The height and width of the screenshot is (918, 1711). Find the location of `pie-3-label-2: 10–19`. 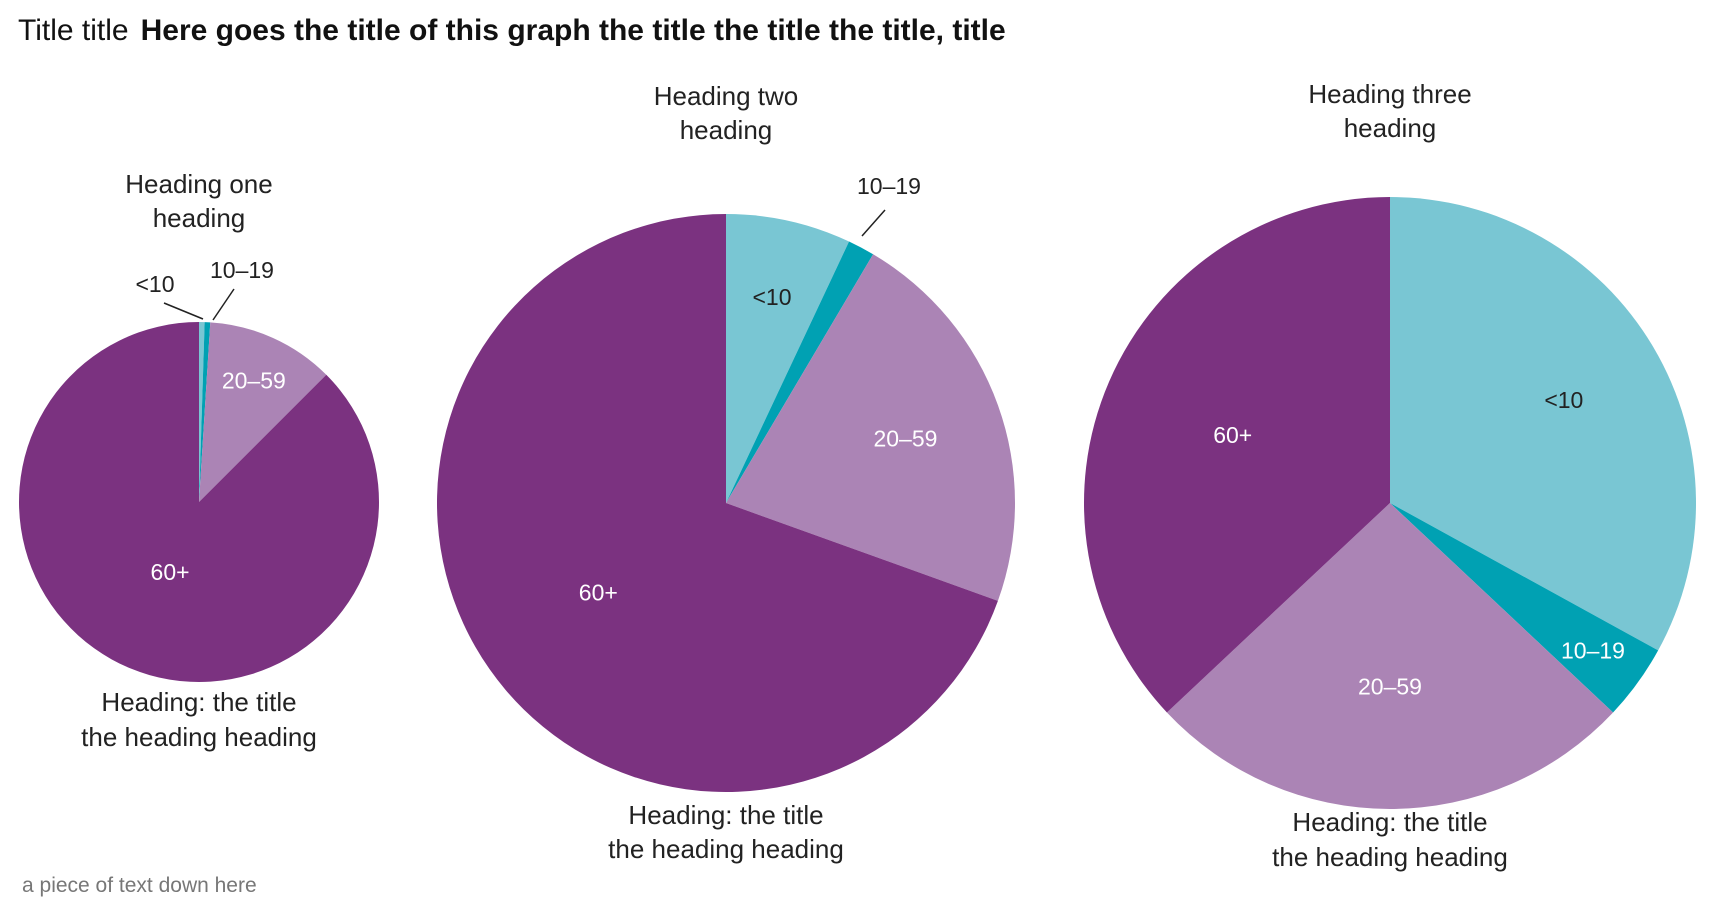

pie-3-label-2: 10–19 is located at coordinates (1593, 650).